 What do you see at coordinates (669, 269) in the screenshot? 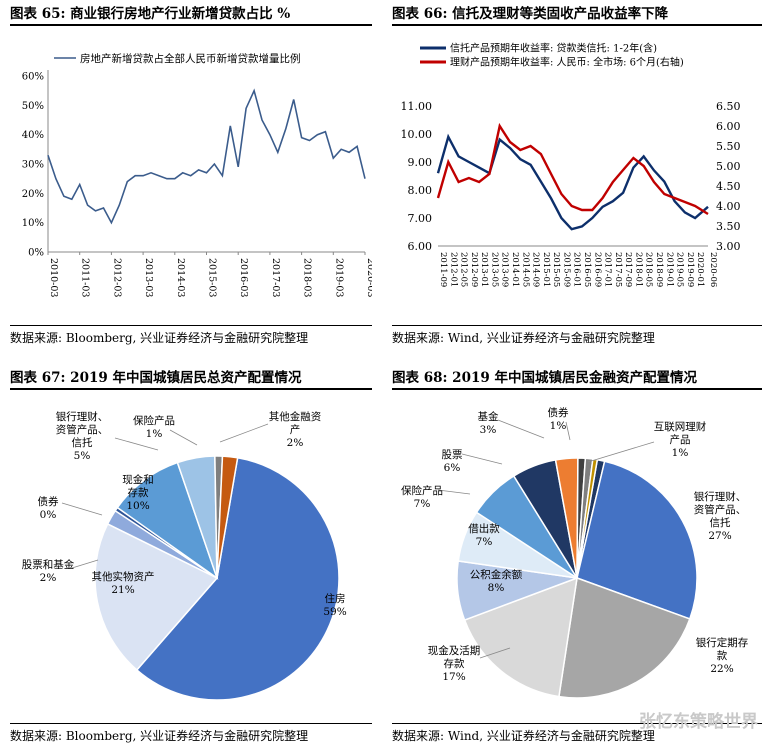
I see `x-tick-label: 2019-01` at bounding box center [669, 269].